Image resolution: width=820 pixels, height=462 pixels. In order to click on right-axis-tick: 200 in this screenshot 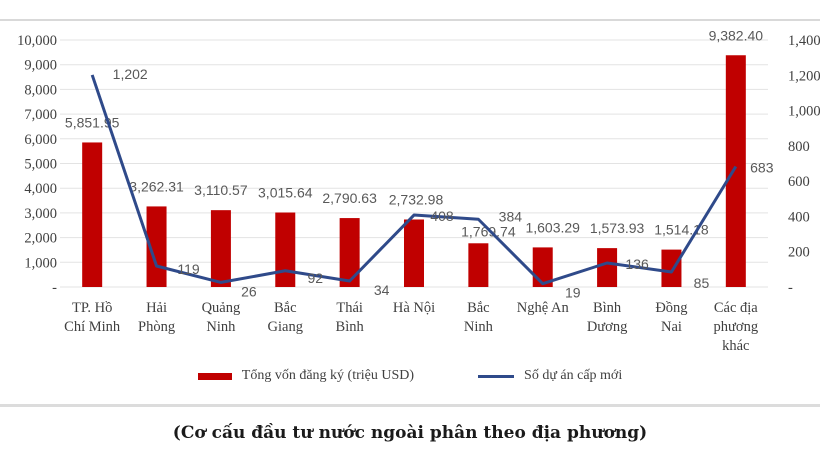, I will do `click(799, 253)`.